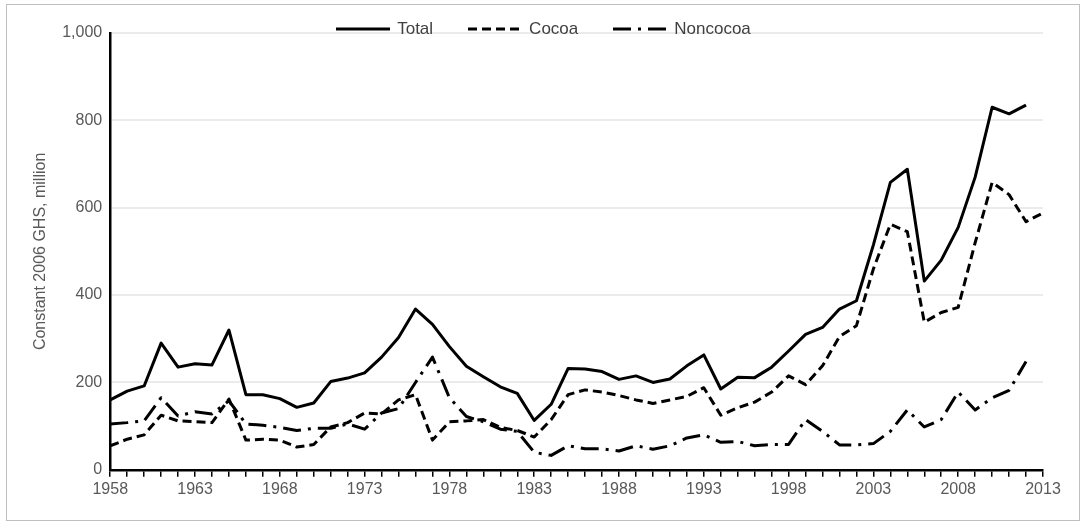 The image size is (1088, 527). Describe the element at coordinates (40, 251) in the screenshot. I see `y-axis-title: Constant 2006 GHS, million` at that location.